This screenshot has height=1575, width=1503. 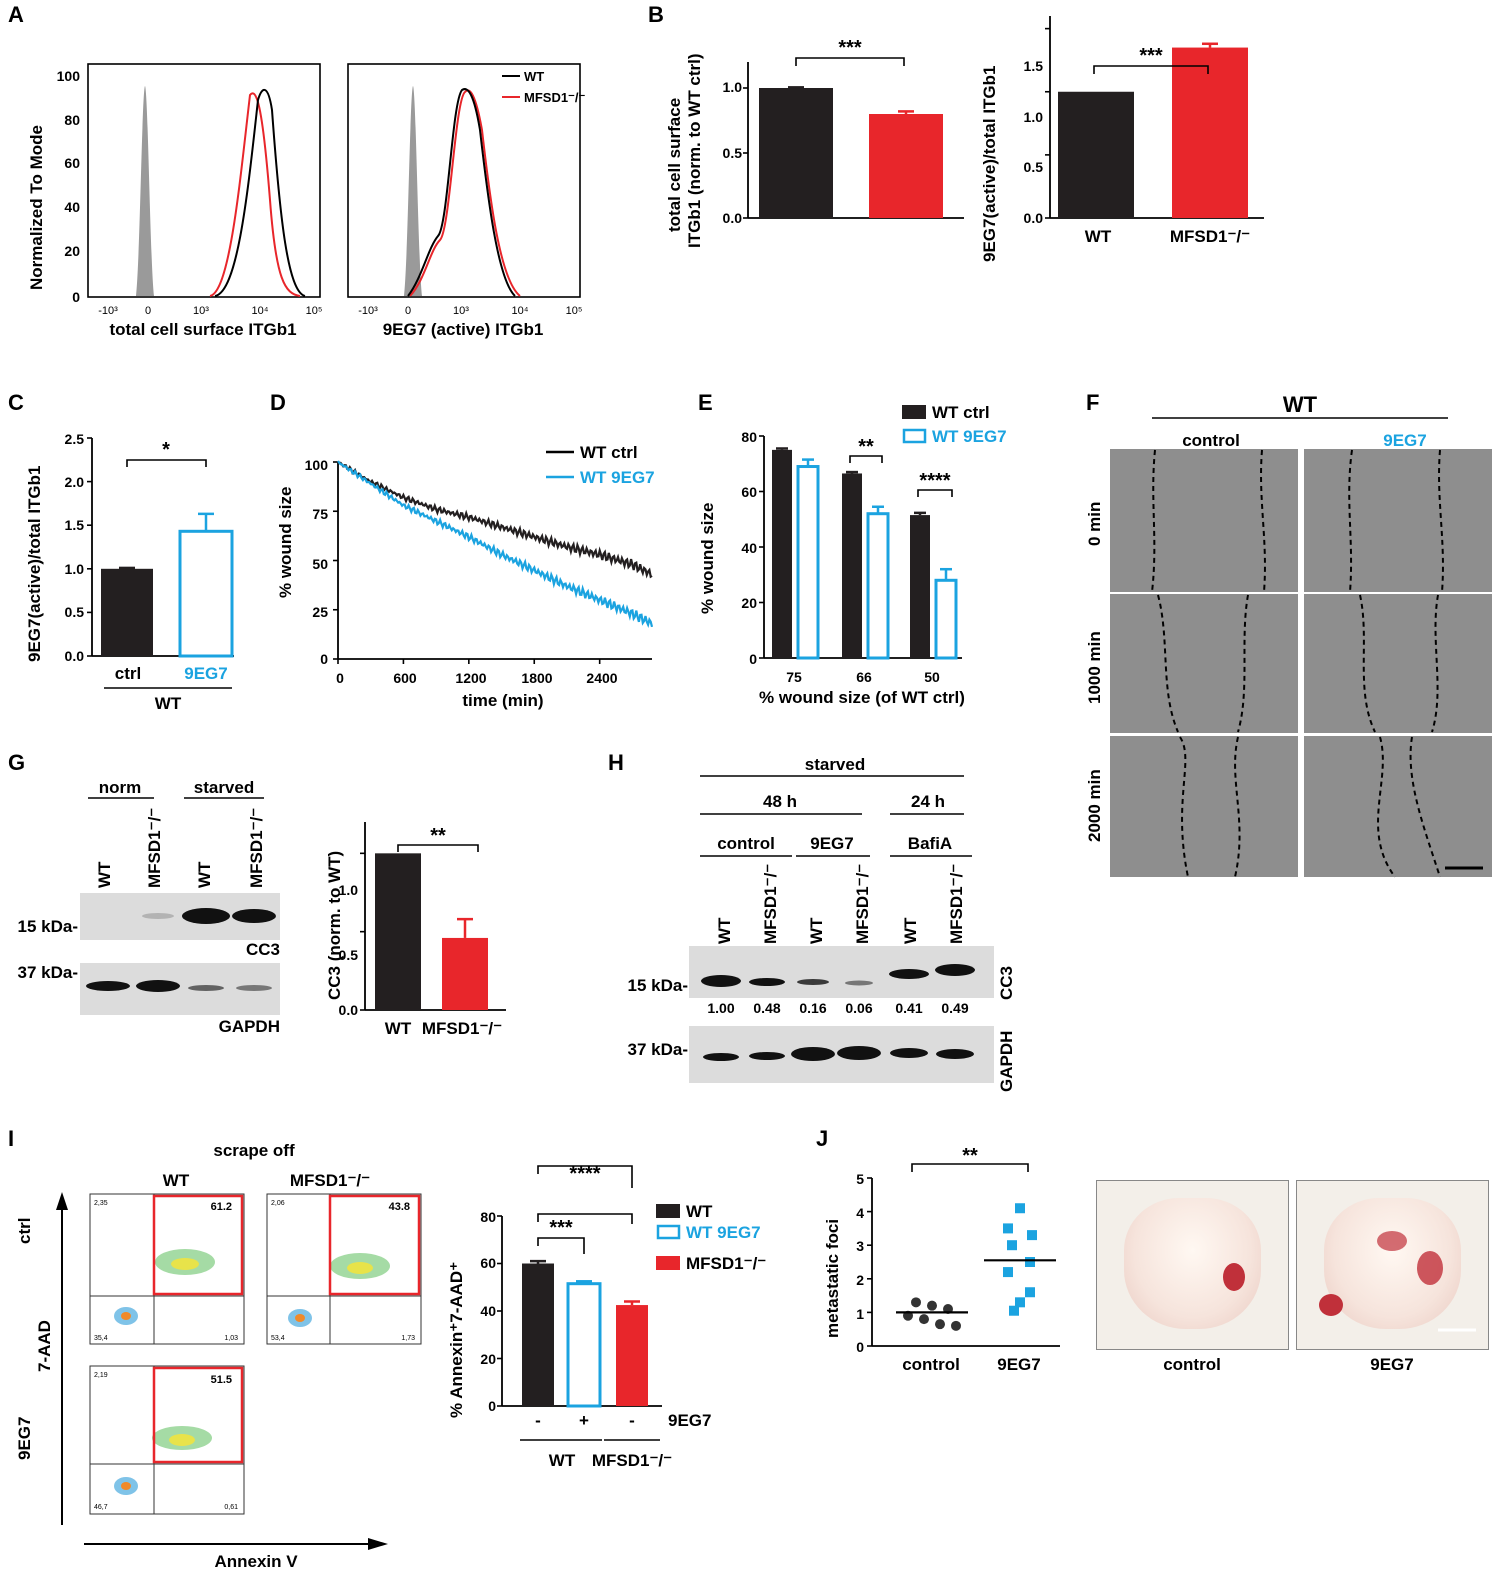 What do you see at coordinates (456, 1340) in the screenshot?
I see `i-bar-ylabel: % Annexin⁺7-AAD⁺` at bounding box center [456, 1340].